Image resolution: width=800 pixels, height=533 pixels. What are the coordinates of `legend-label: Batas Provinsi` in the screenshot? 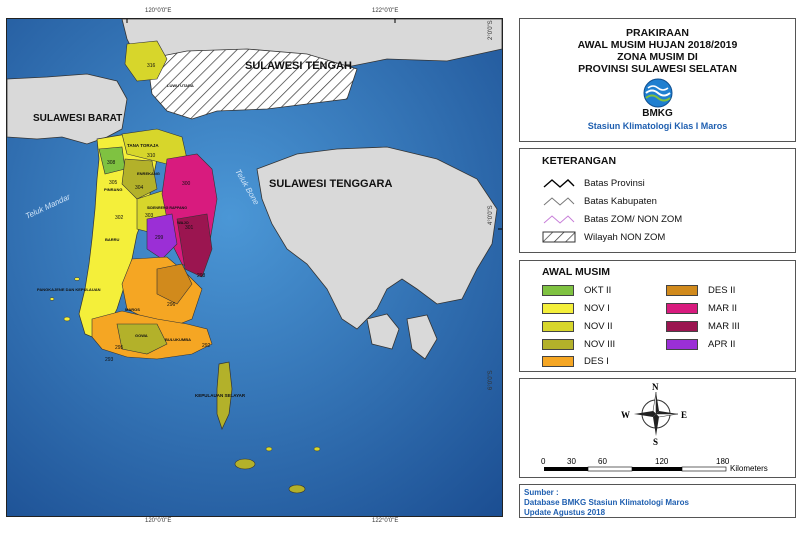 It's located at (614, 183).